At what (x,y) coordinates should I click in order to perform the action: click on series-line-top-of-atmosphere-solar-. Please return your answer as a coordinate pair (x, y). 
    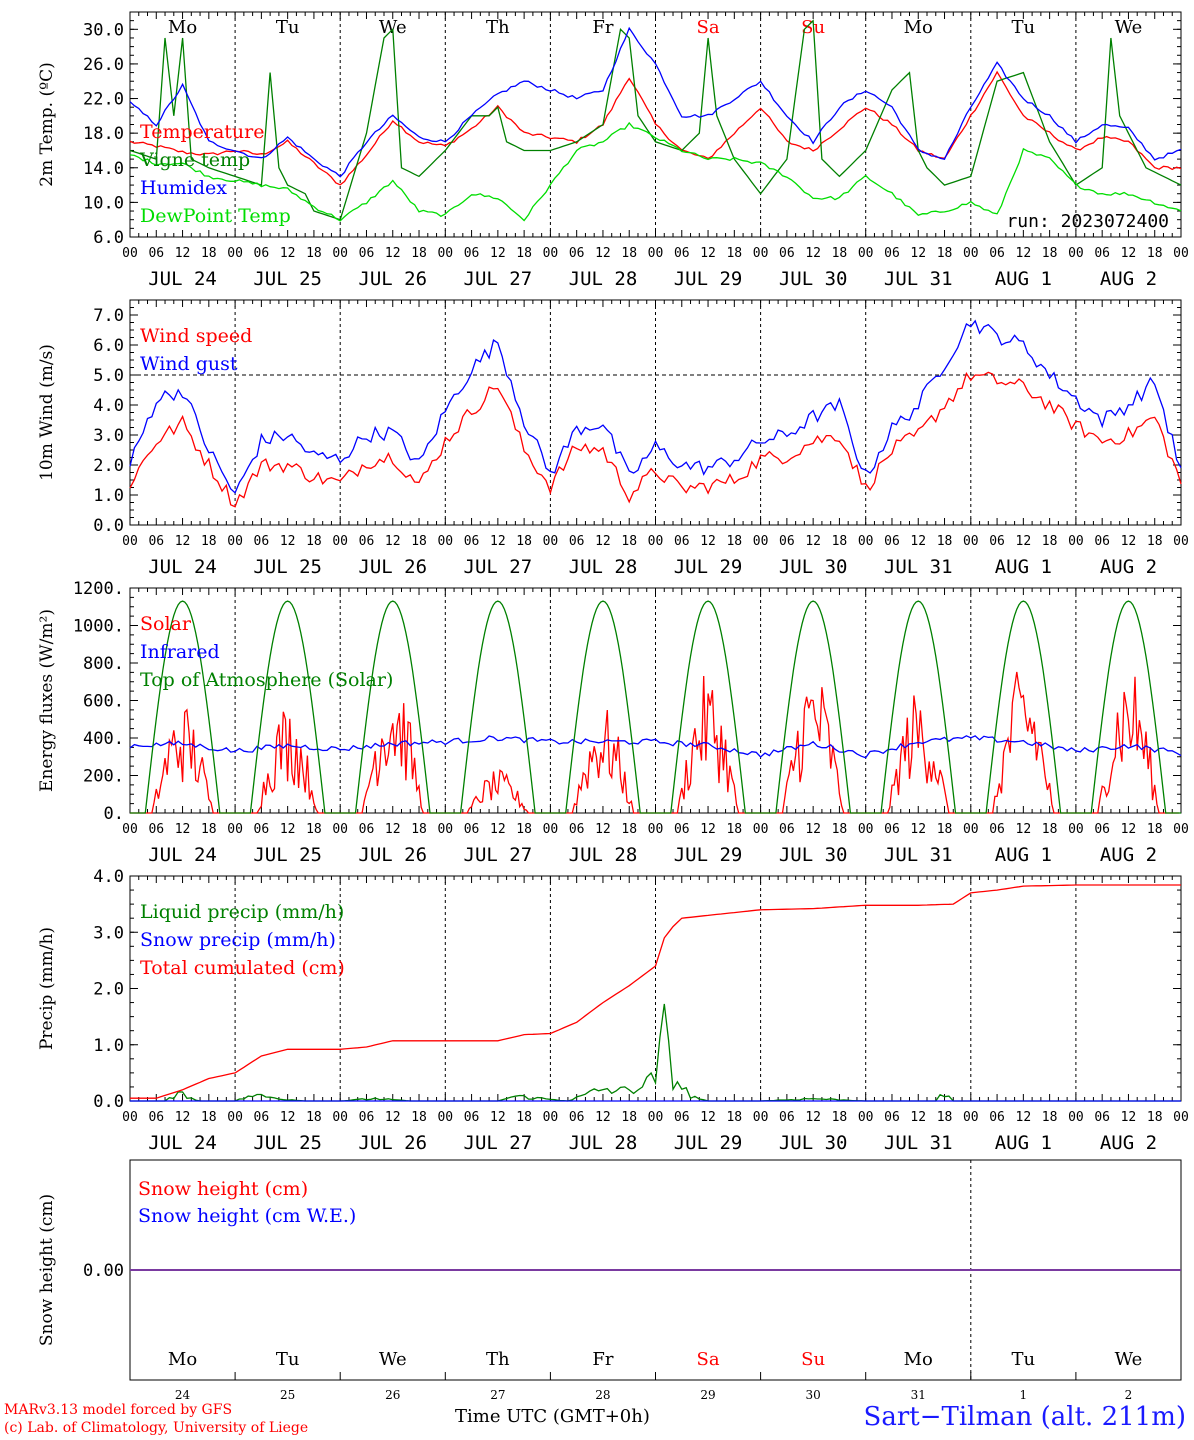
    Looking at the image, I should click on (655, 707).